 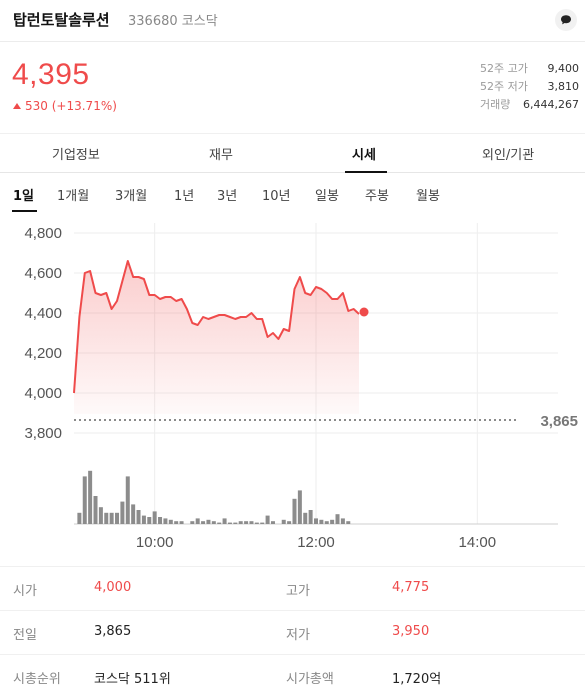 I want to click on current-price: 4,395, so click(x=51, y=74).